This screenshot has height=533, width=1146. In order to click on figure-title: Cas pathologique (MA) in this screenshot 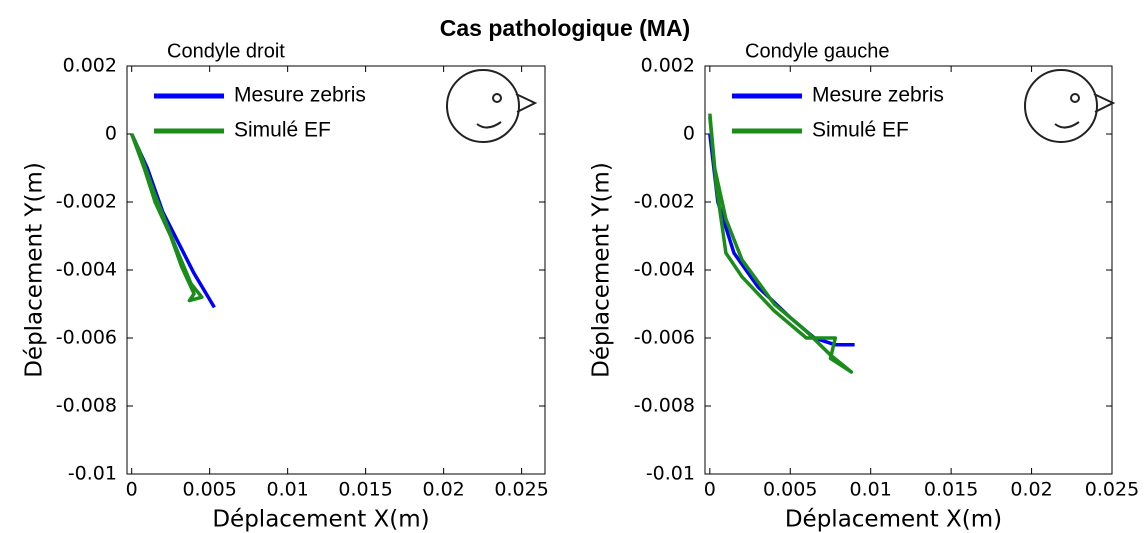, I will do `click(565, 28)`.